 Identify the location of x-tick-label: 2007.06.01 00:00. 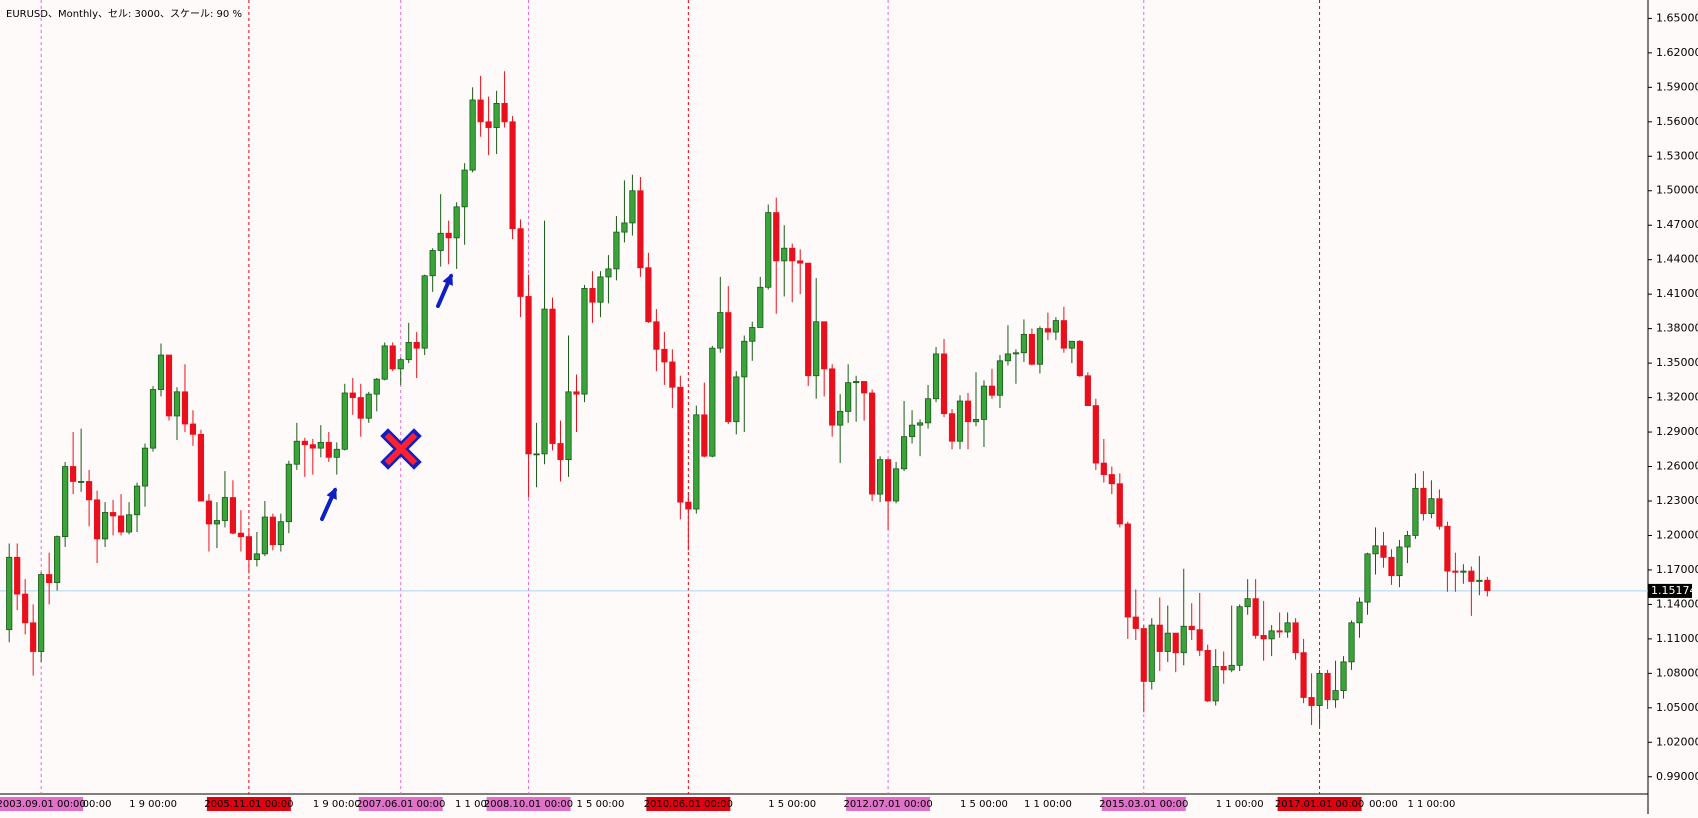
(400, 804).